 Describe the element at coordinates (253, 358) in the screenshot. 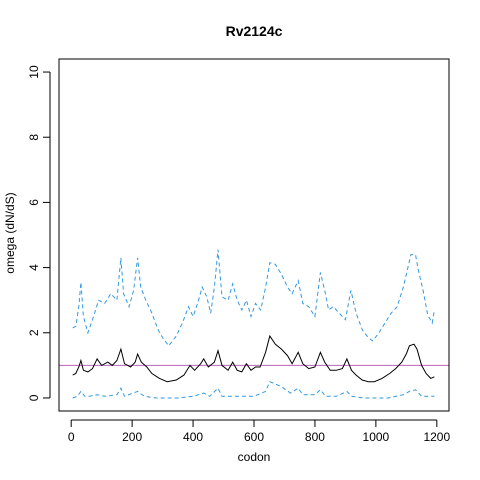

I see `series-line-estimate` at that location.